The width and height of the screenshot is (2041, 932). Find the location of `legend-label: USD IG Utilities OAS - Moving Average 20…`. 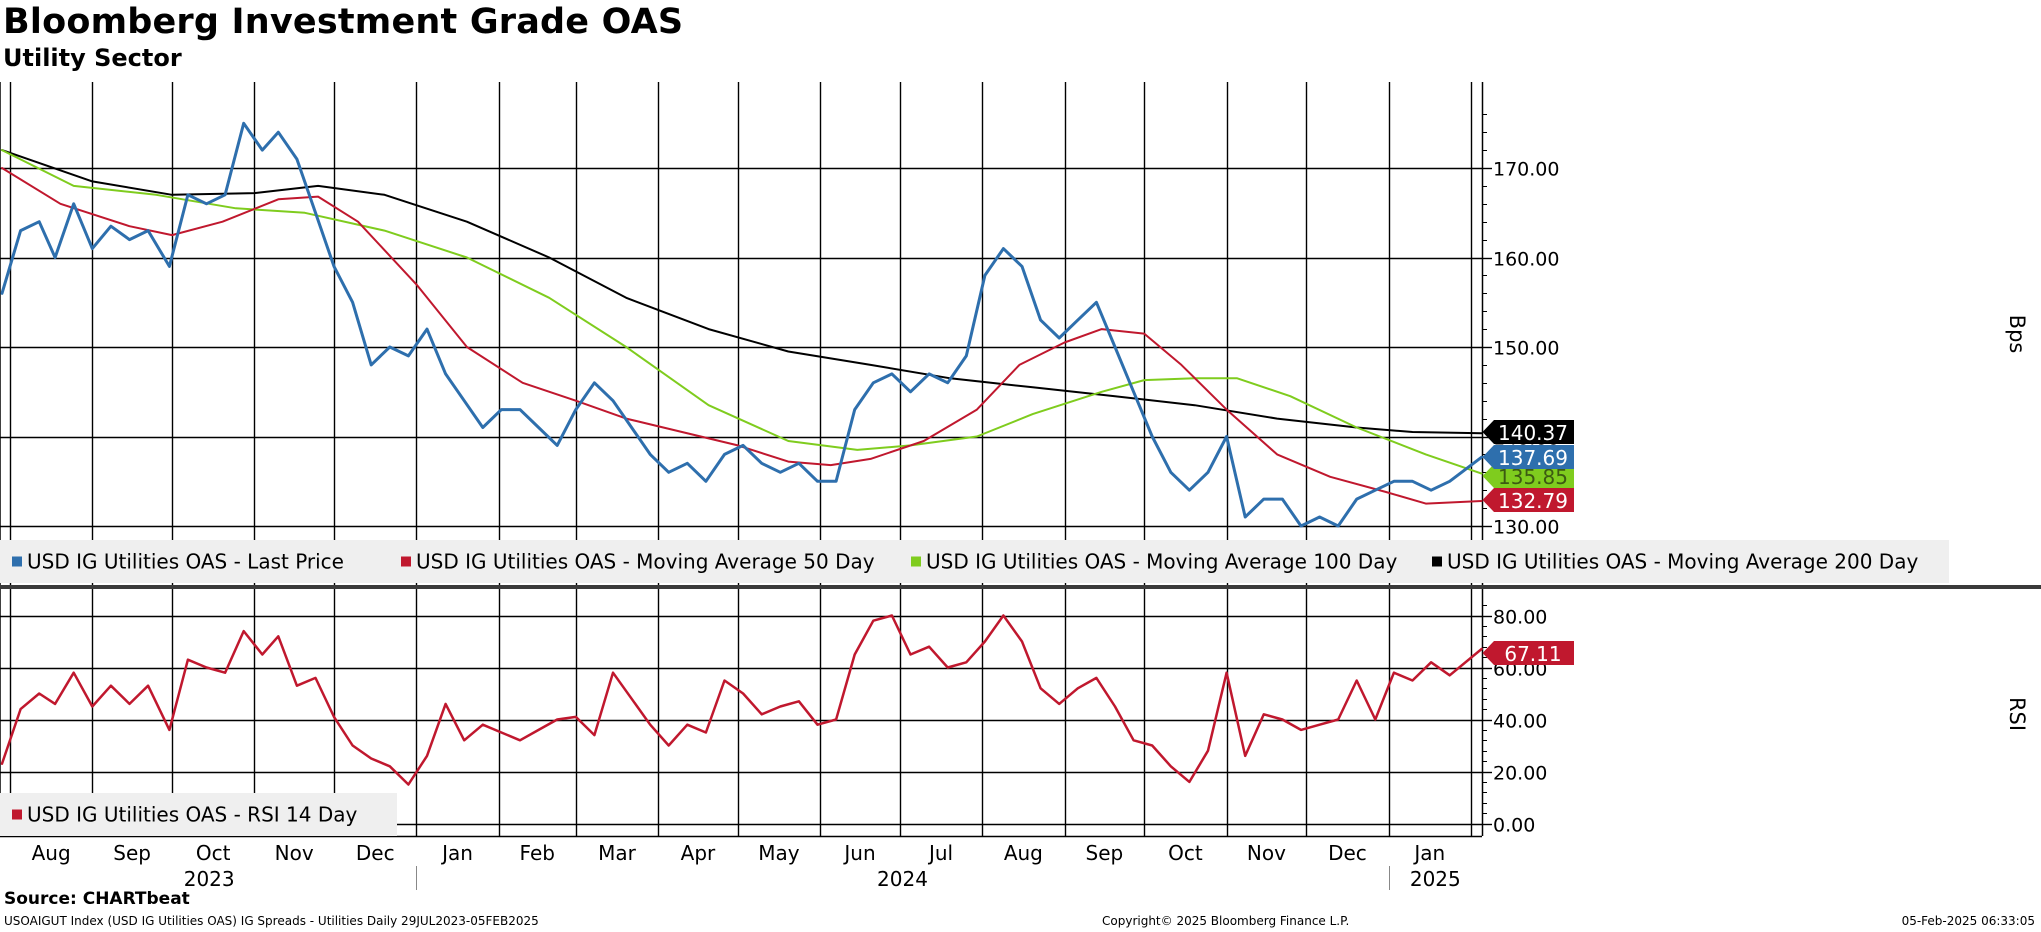

legend-label: USD IG Utilities OAS - Moving Average 20… is located at coordinates (1682, 562).